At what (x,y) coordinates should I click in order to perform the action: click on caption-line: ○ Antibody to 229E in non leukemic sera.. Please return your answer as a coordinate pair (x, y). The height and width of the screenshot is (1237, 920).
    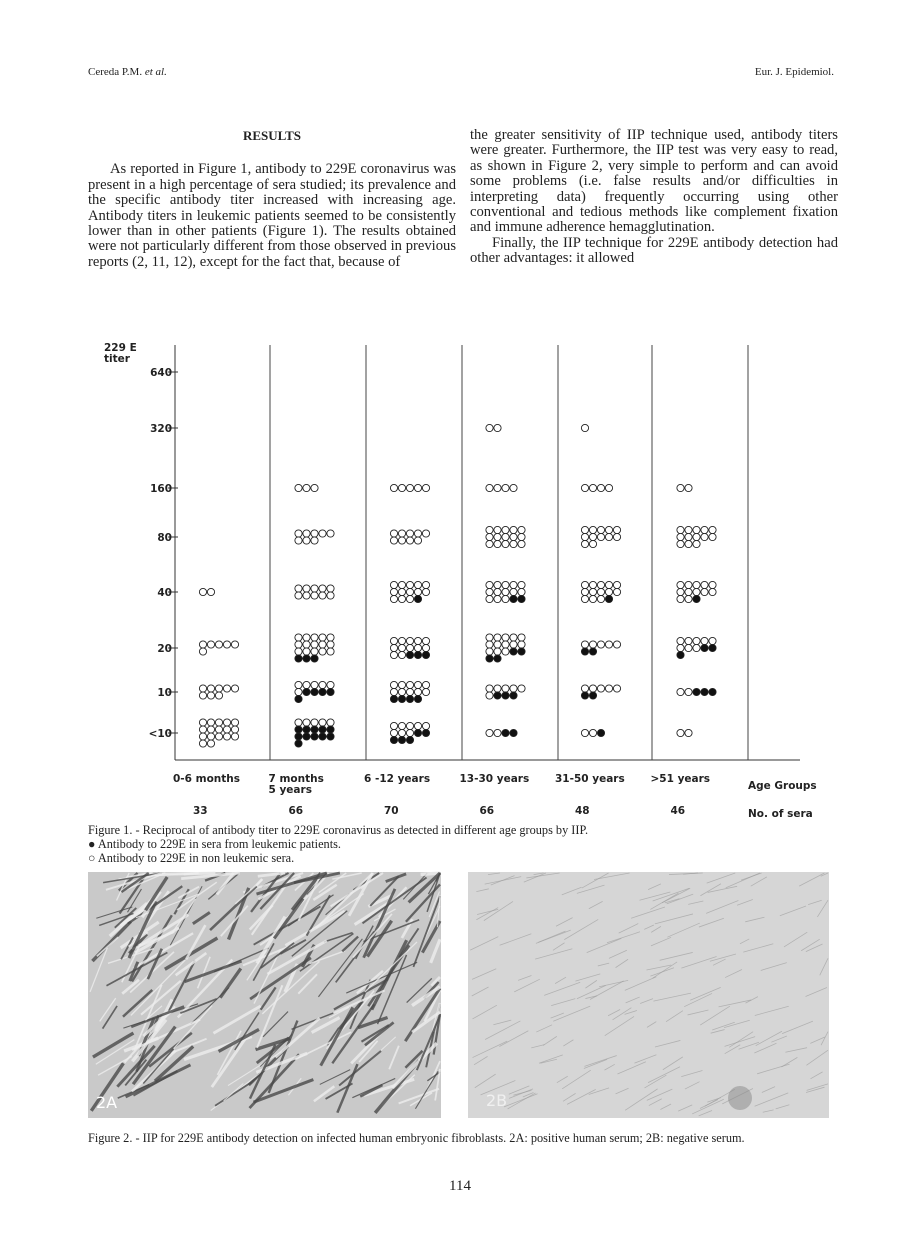
    Looking at the image, I should click on (191, 858).